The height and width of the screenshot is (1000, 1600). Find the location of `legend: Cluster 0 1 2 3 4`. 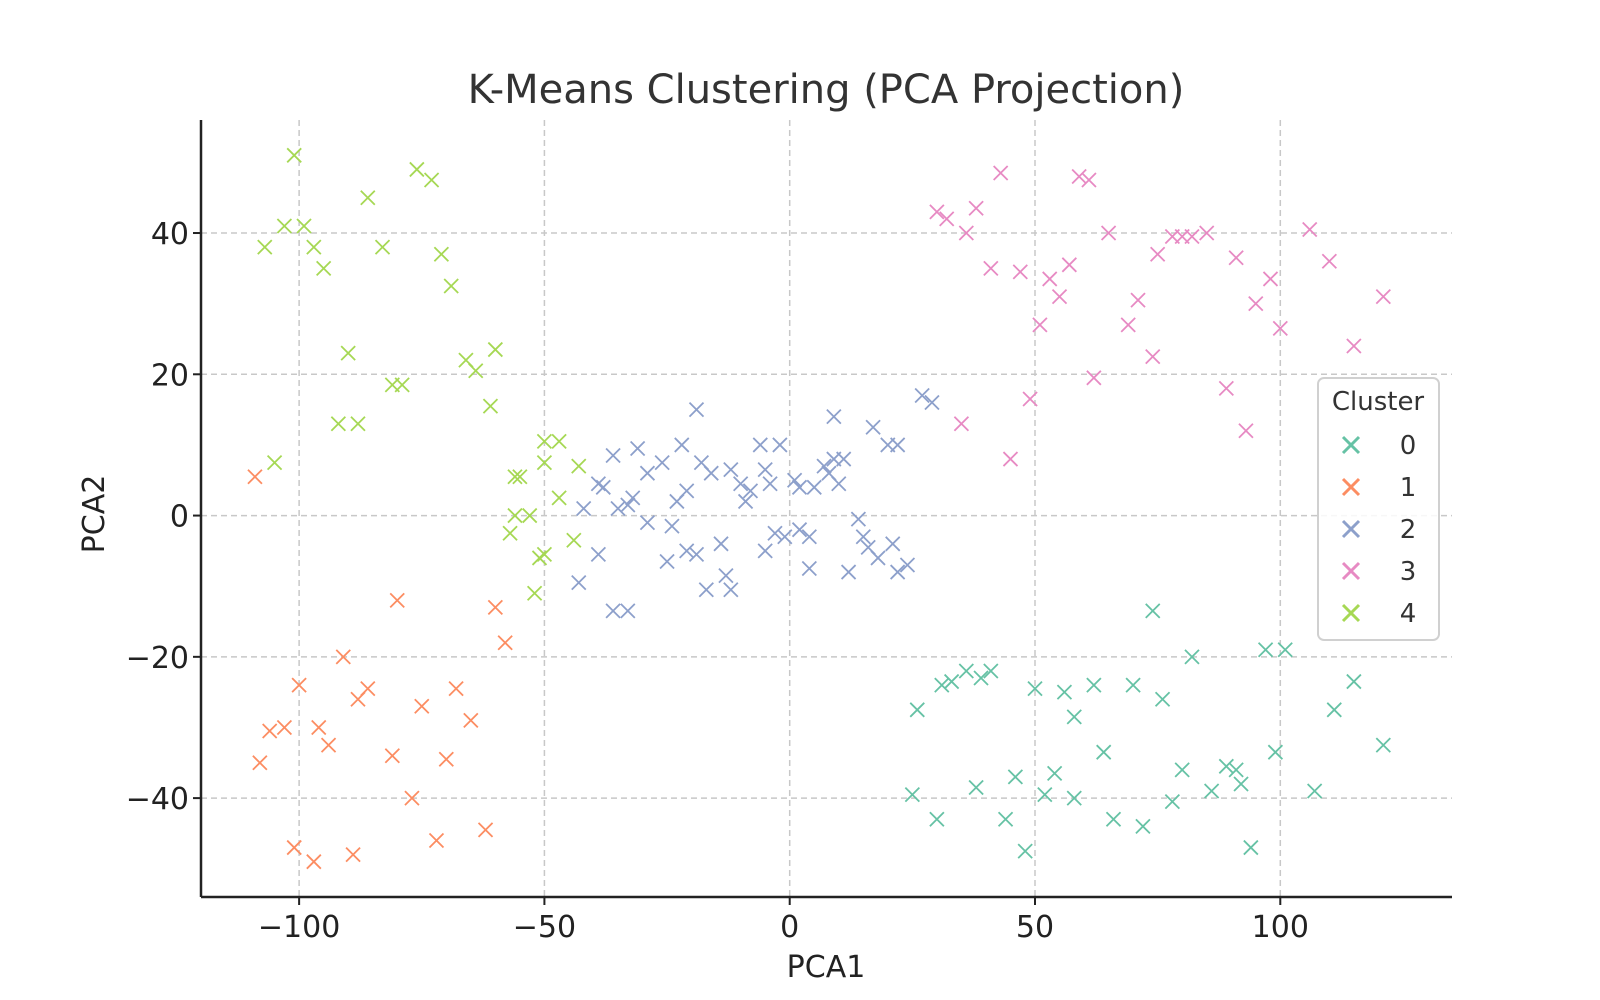

legend: Cluster 0 1 2 3 4 is located at coordinates (1378, 509).